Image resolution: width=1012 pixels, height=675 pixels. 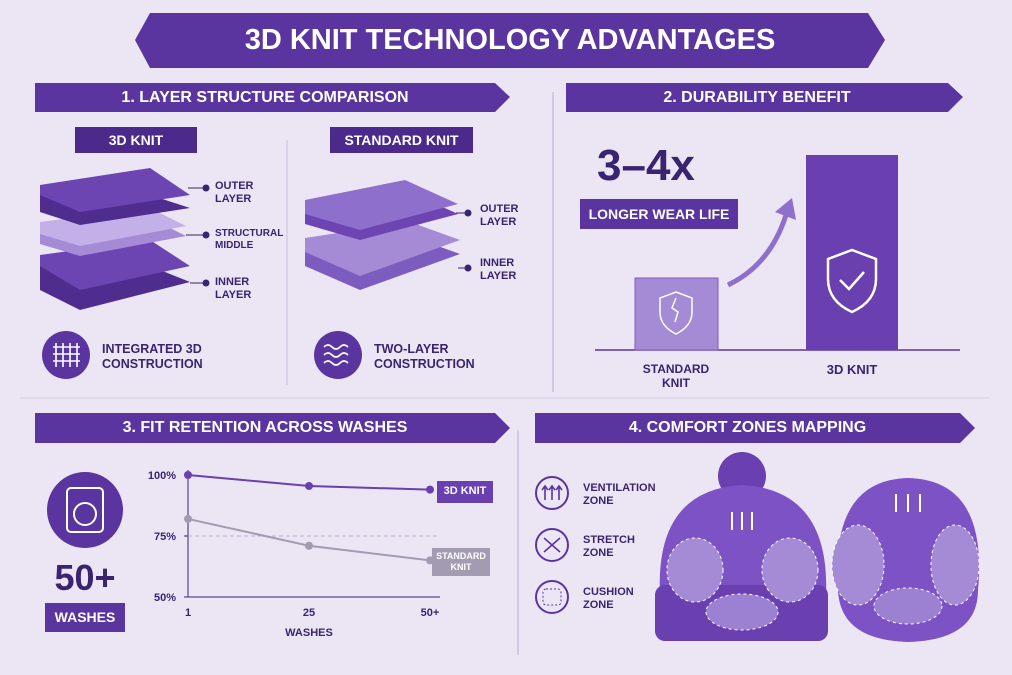 I want to click on bar-label: STANDARD KNIT, so click(x=676, y=376).